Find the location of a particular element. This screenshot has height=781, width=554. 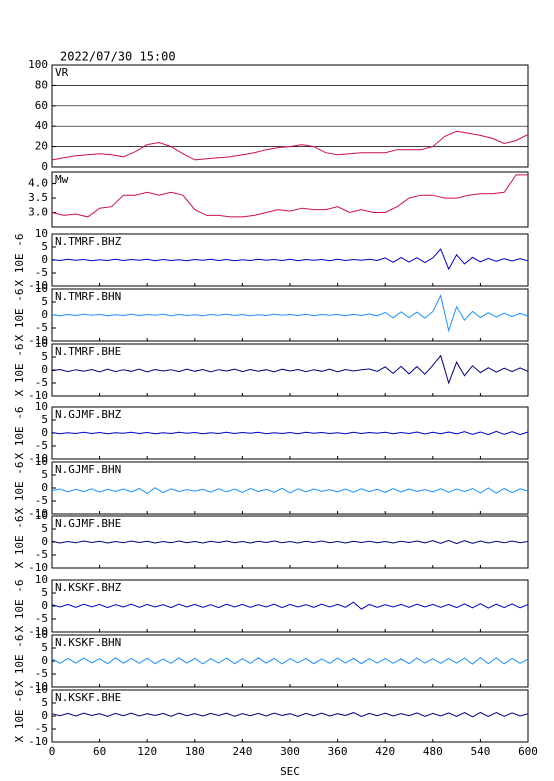

x-tick-label: 600 is located at coordinates (528, 751).